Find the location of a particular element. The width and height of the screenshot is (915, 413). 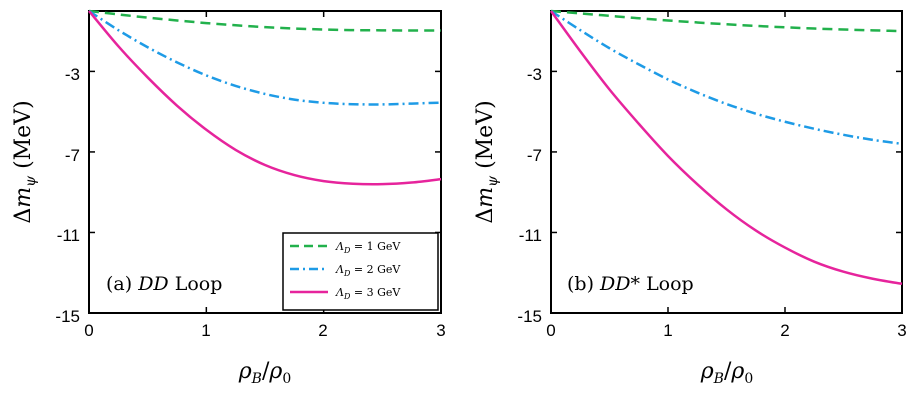

legend: ΛD = 1 GeV ΛD = 2 GeV ΛD = 3 GeV is located at coordinates (360, 271).